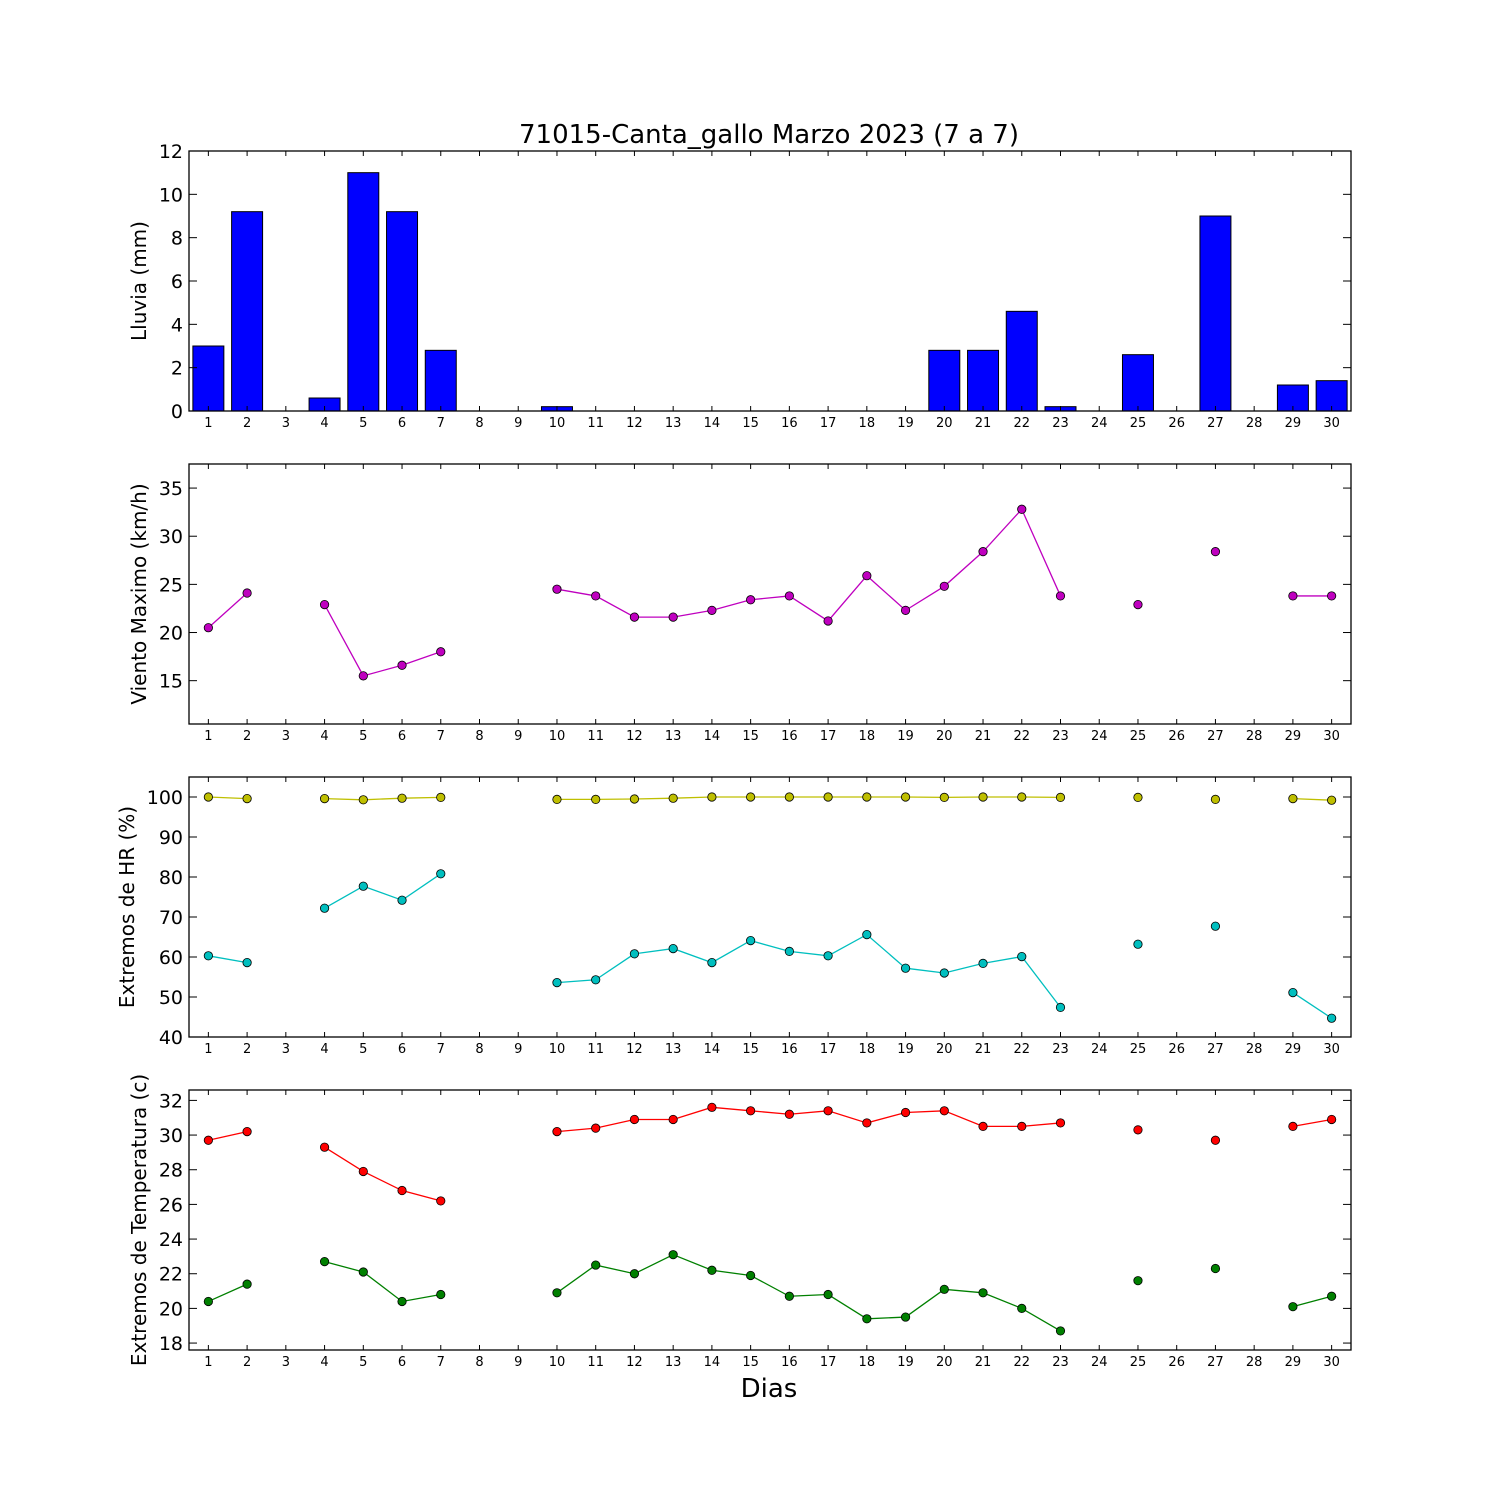 The width and height of the screenshot is (1500, 1500). I want to click on y-tick-label: 30, so click(171, 537).